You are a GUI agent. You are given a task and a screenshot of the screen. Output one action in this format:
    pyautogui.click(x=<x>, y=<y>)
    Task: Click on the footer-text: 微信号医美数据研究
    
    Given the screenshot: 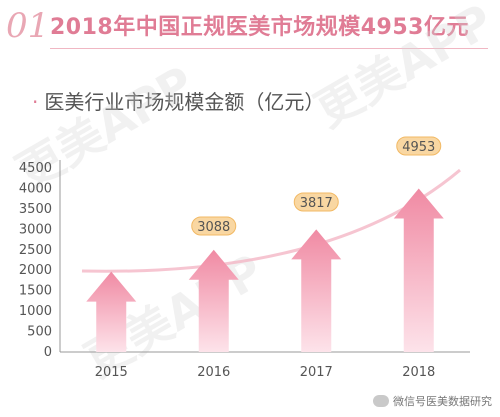 What is the action you would take?
    pyautogui.click(x=442, y=401)
    